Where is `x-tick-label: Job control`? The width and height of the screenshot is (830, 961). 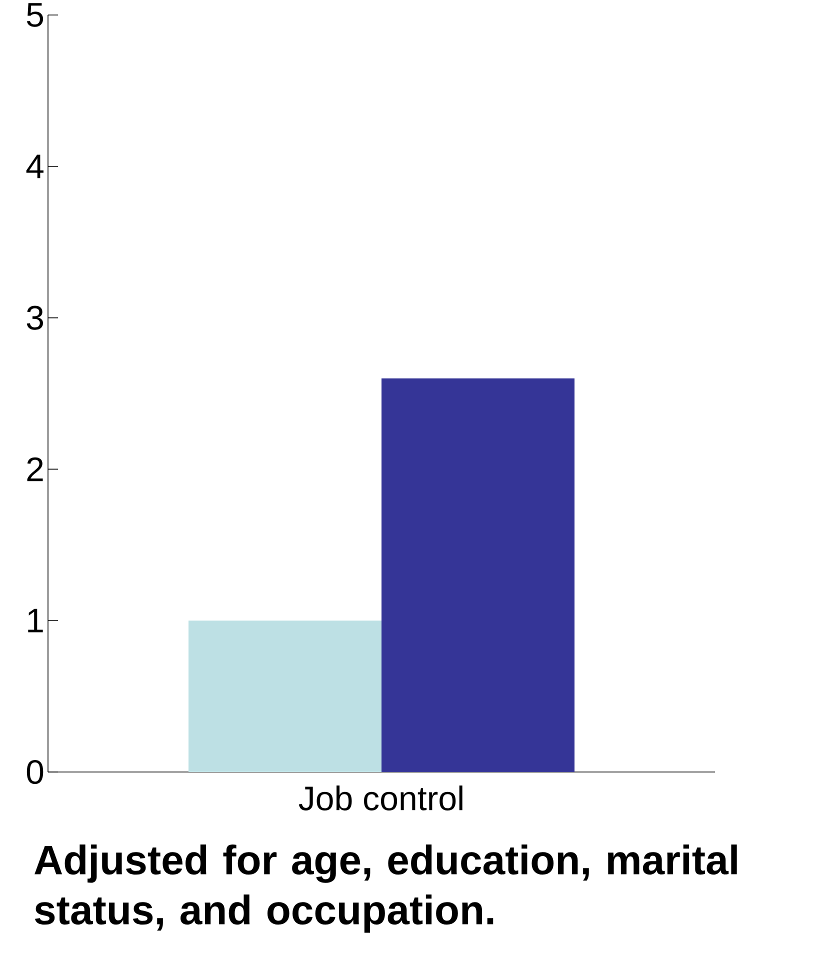 x-tick-label: Job control is located at coordinates (380, 798).